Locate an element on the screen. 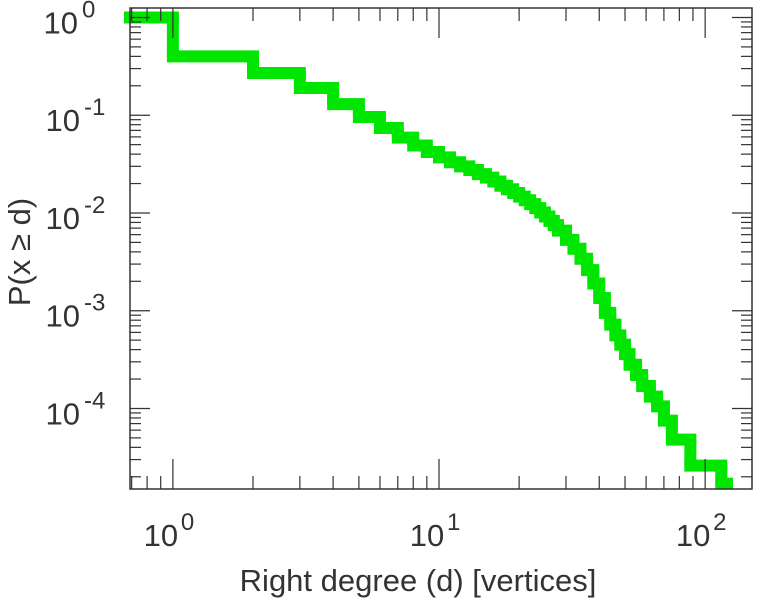 Image resolution: width=771 pixels, height=600 pixels. x-tick-exponent: 1 is located at coordinates (453, 522).